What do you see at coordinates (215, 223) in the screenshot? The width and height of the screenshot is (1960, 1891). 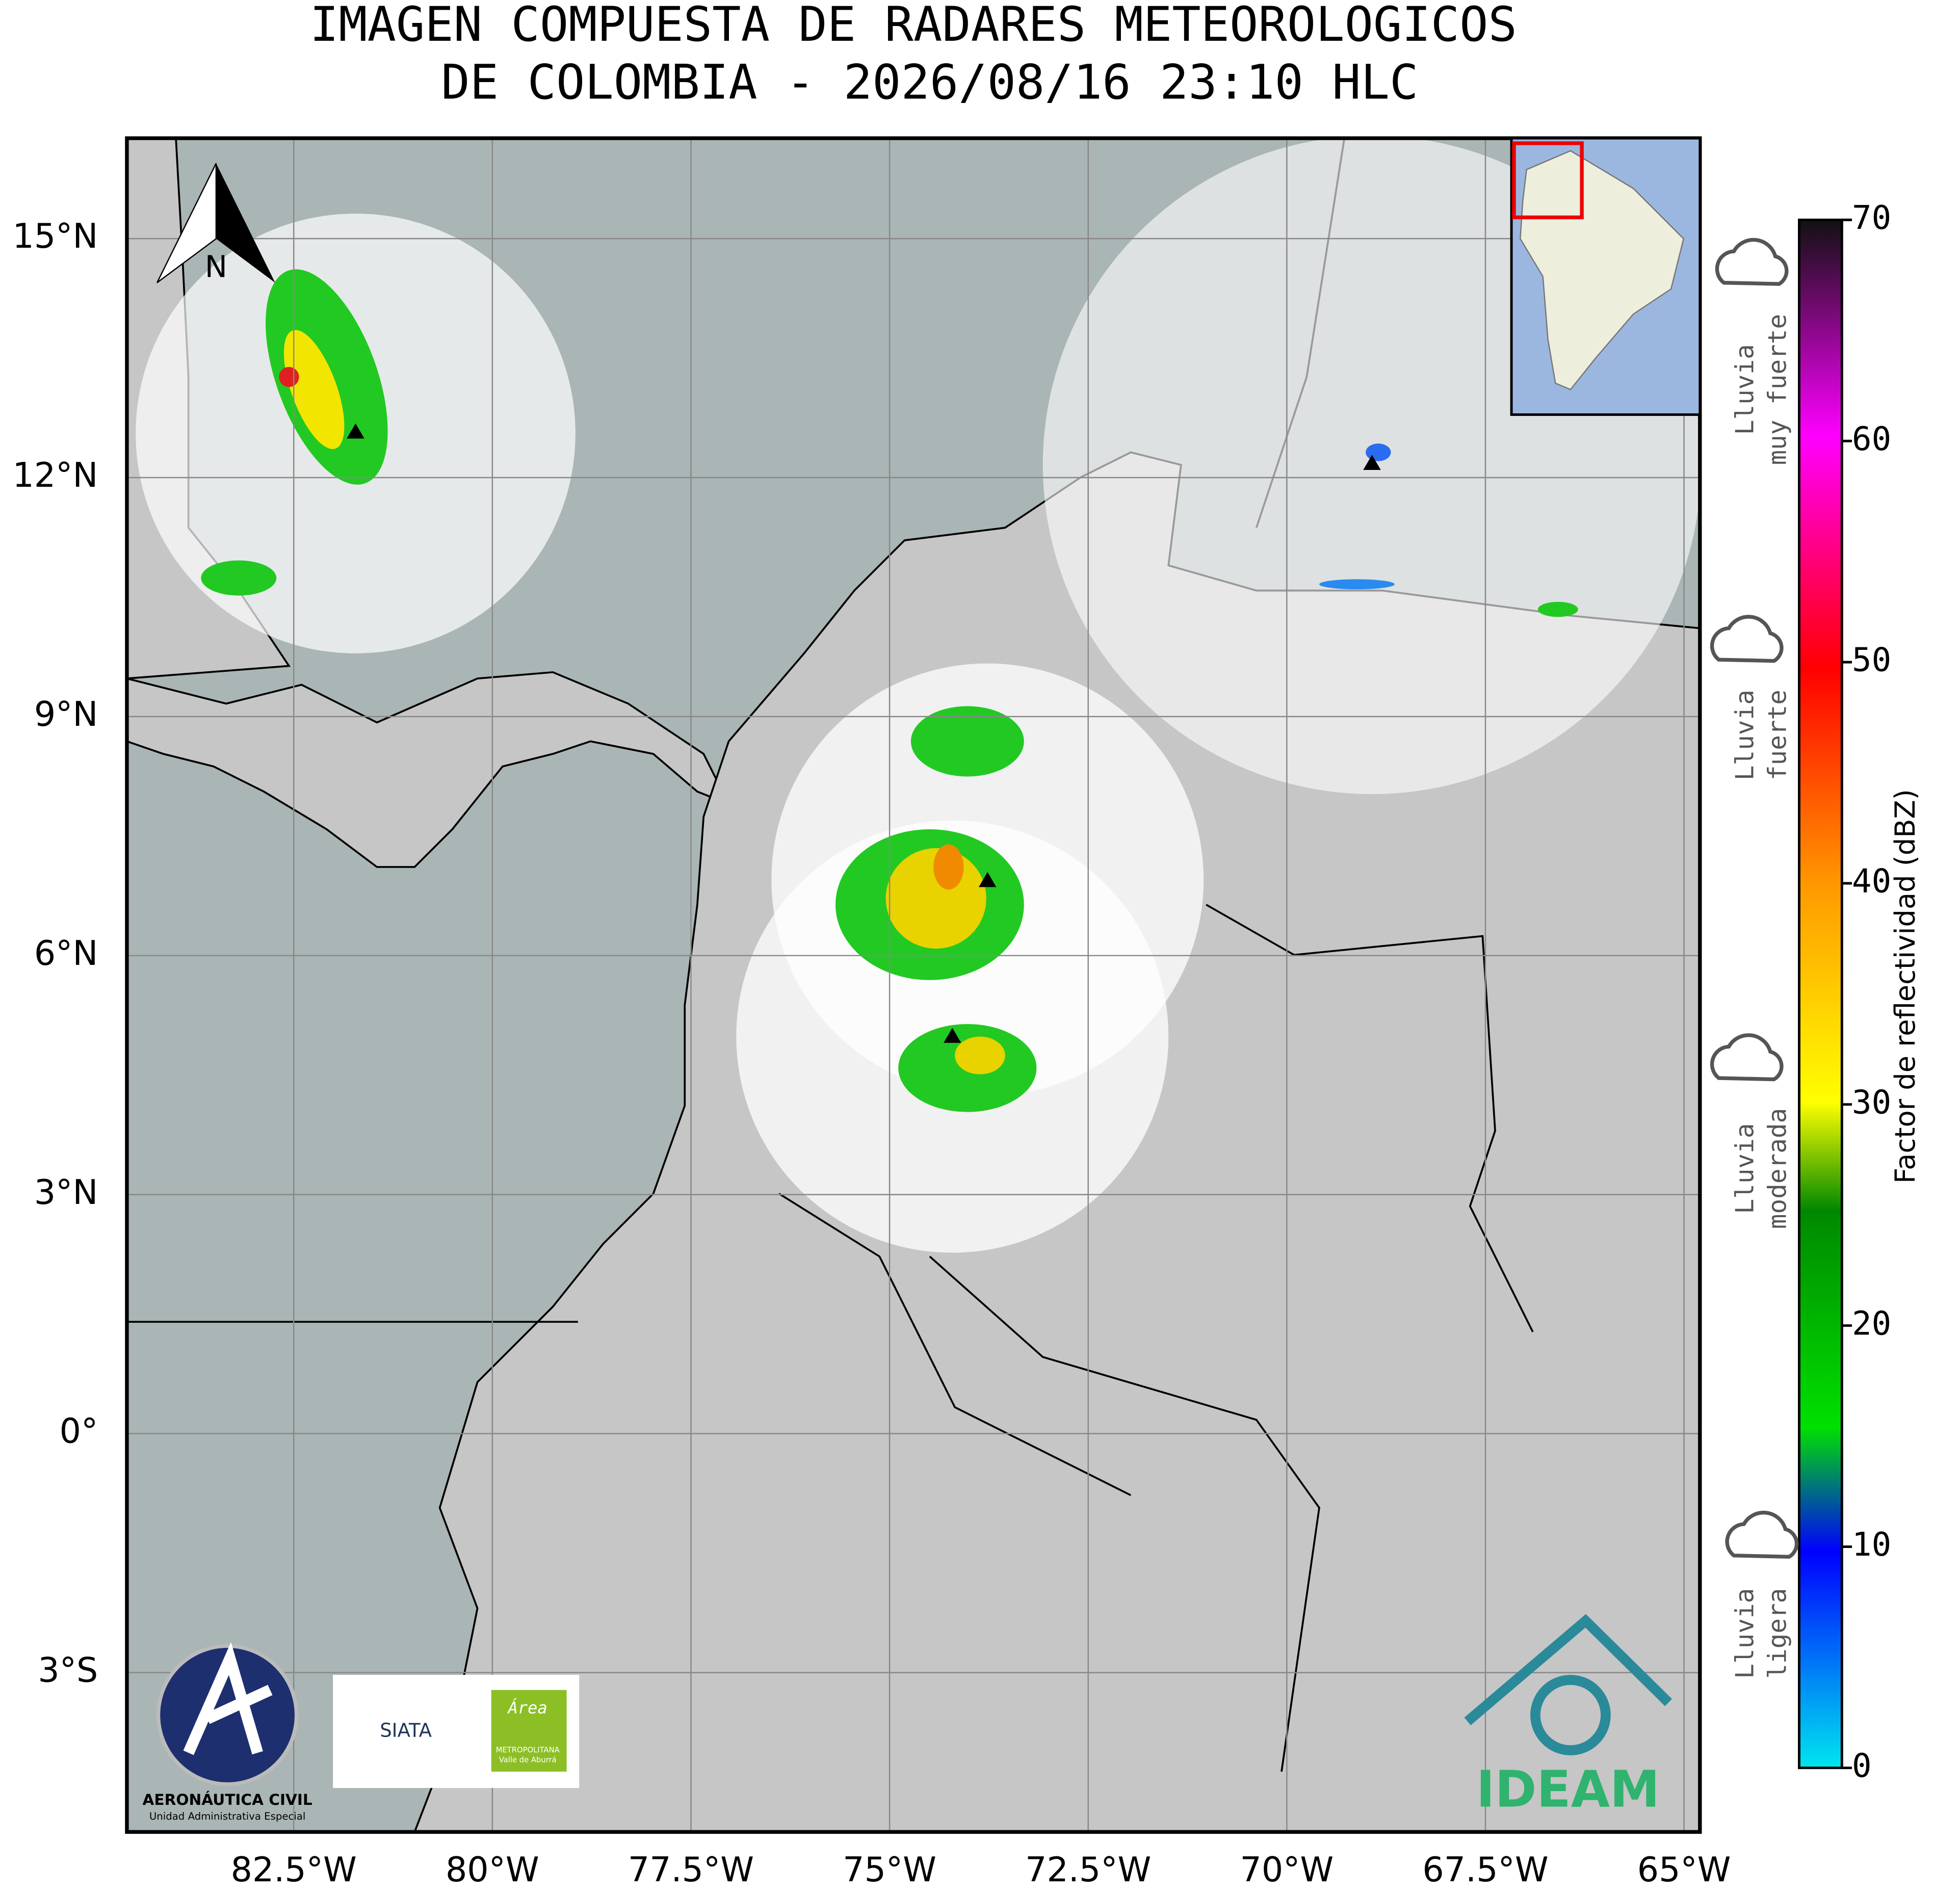 I see `north-arrow` at bounding box center [215, 223].